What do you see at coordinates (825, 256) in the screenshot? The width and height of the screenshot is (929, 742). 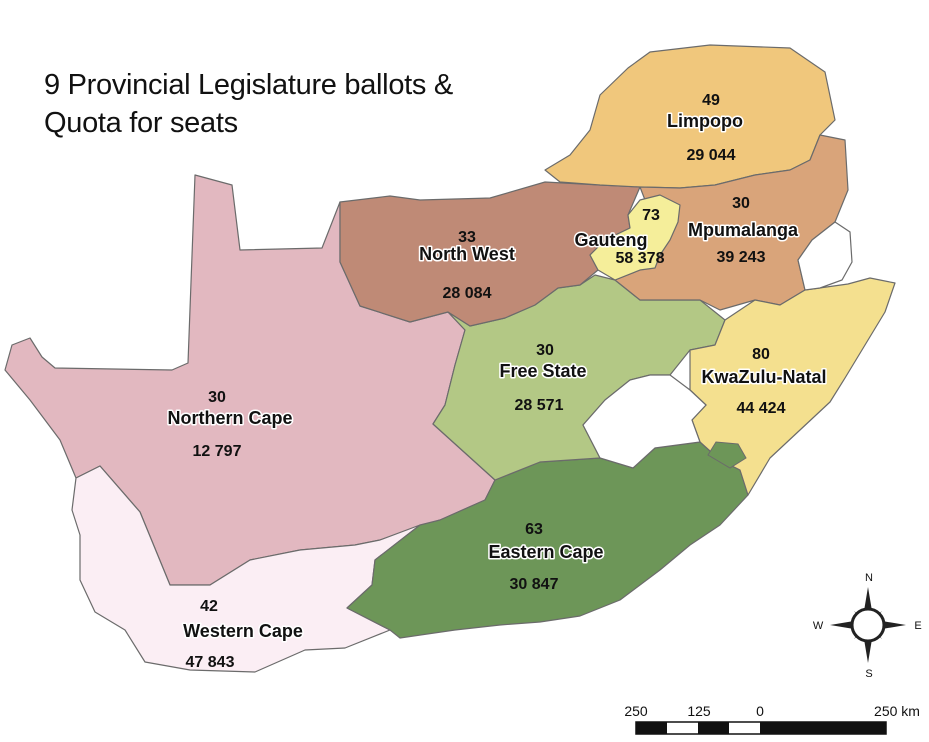 I see `eswatini-region` at bounding box center [825, 256].